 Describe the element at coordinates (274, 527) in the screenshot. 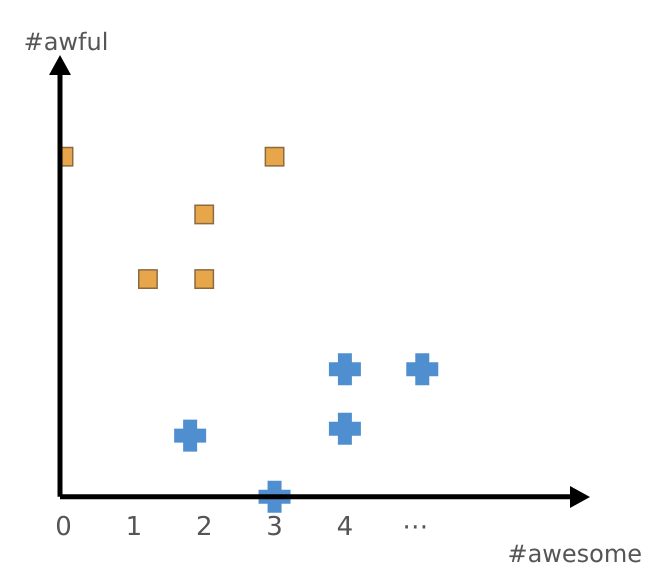

I see `x-tick-label: 3` at that location.